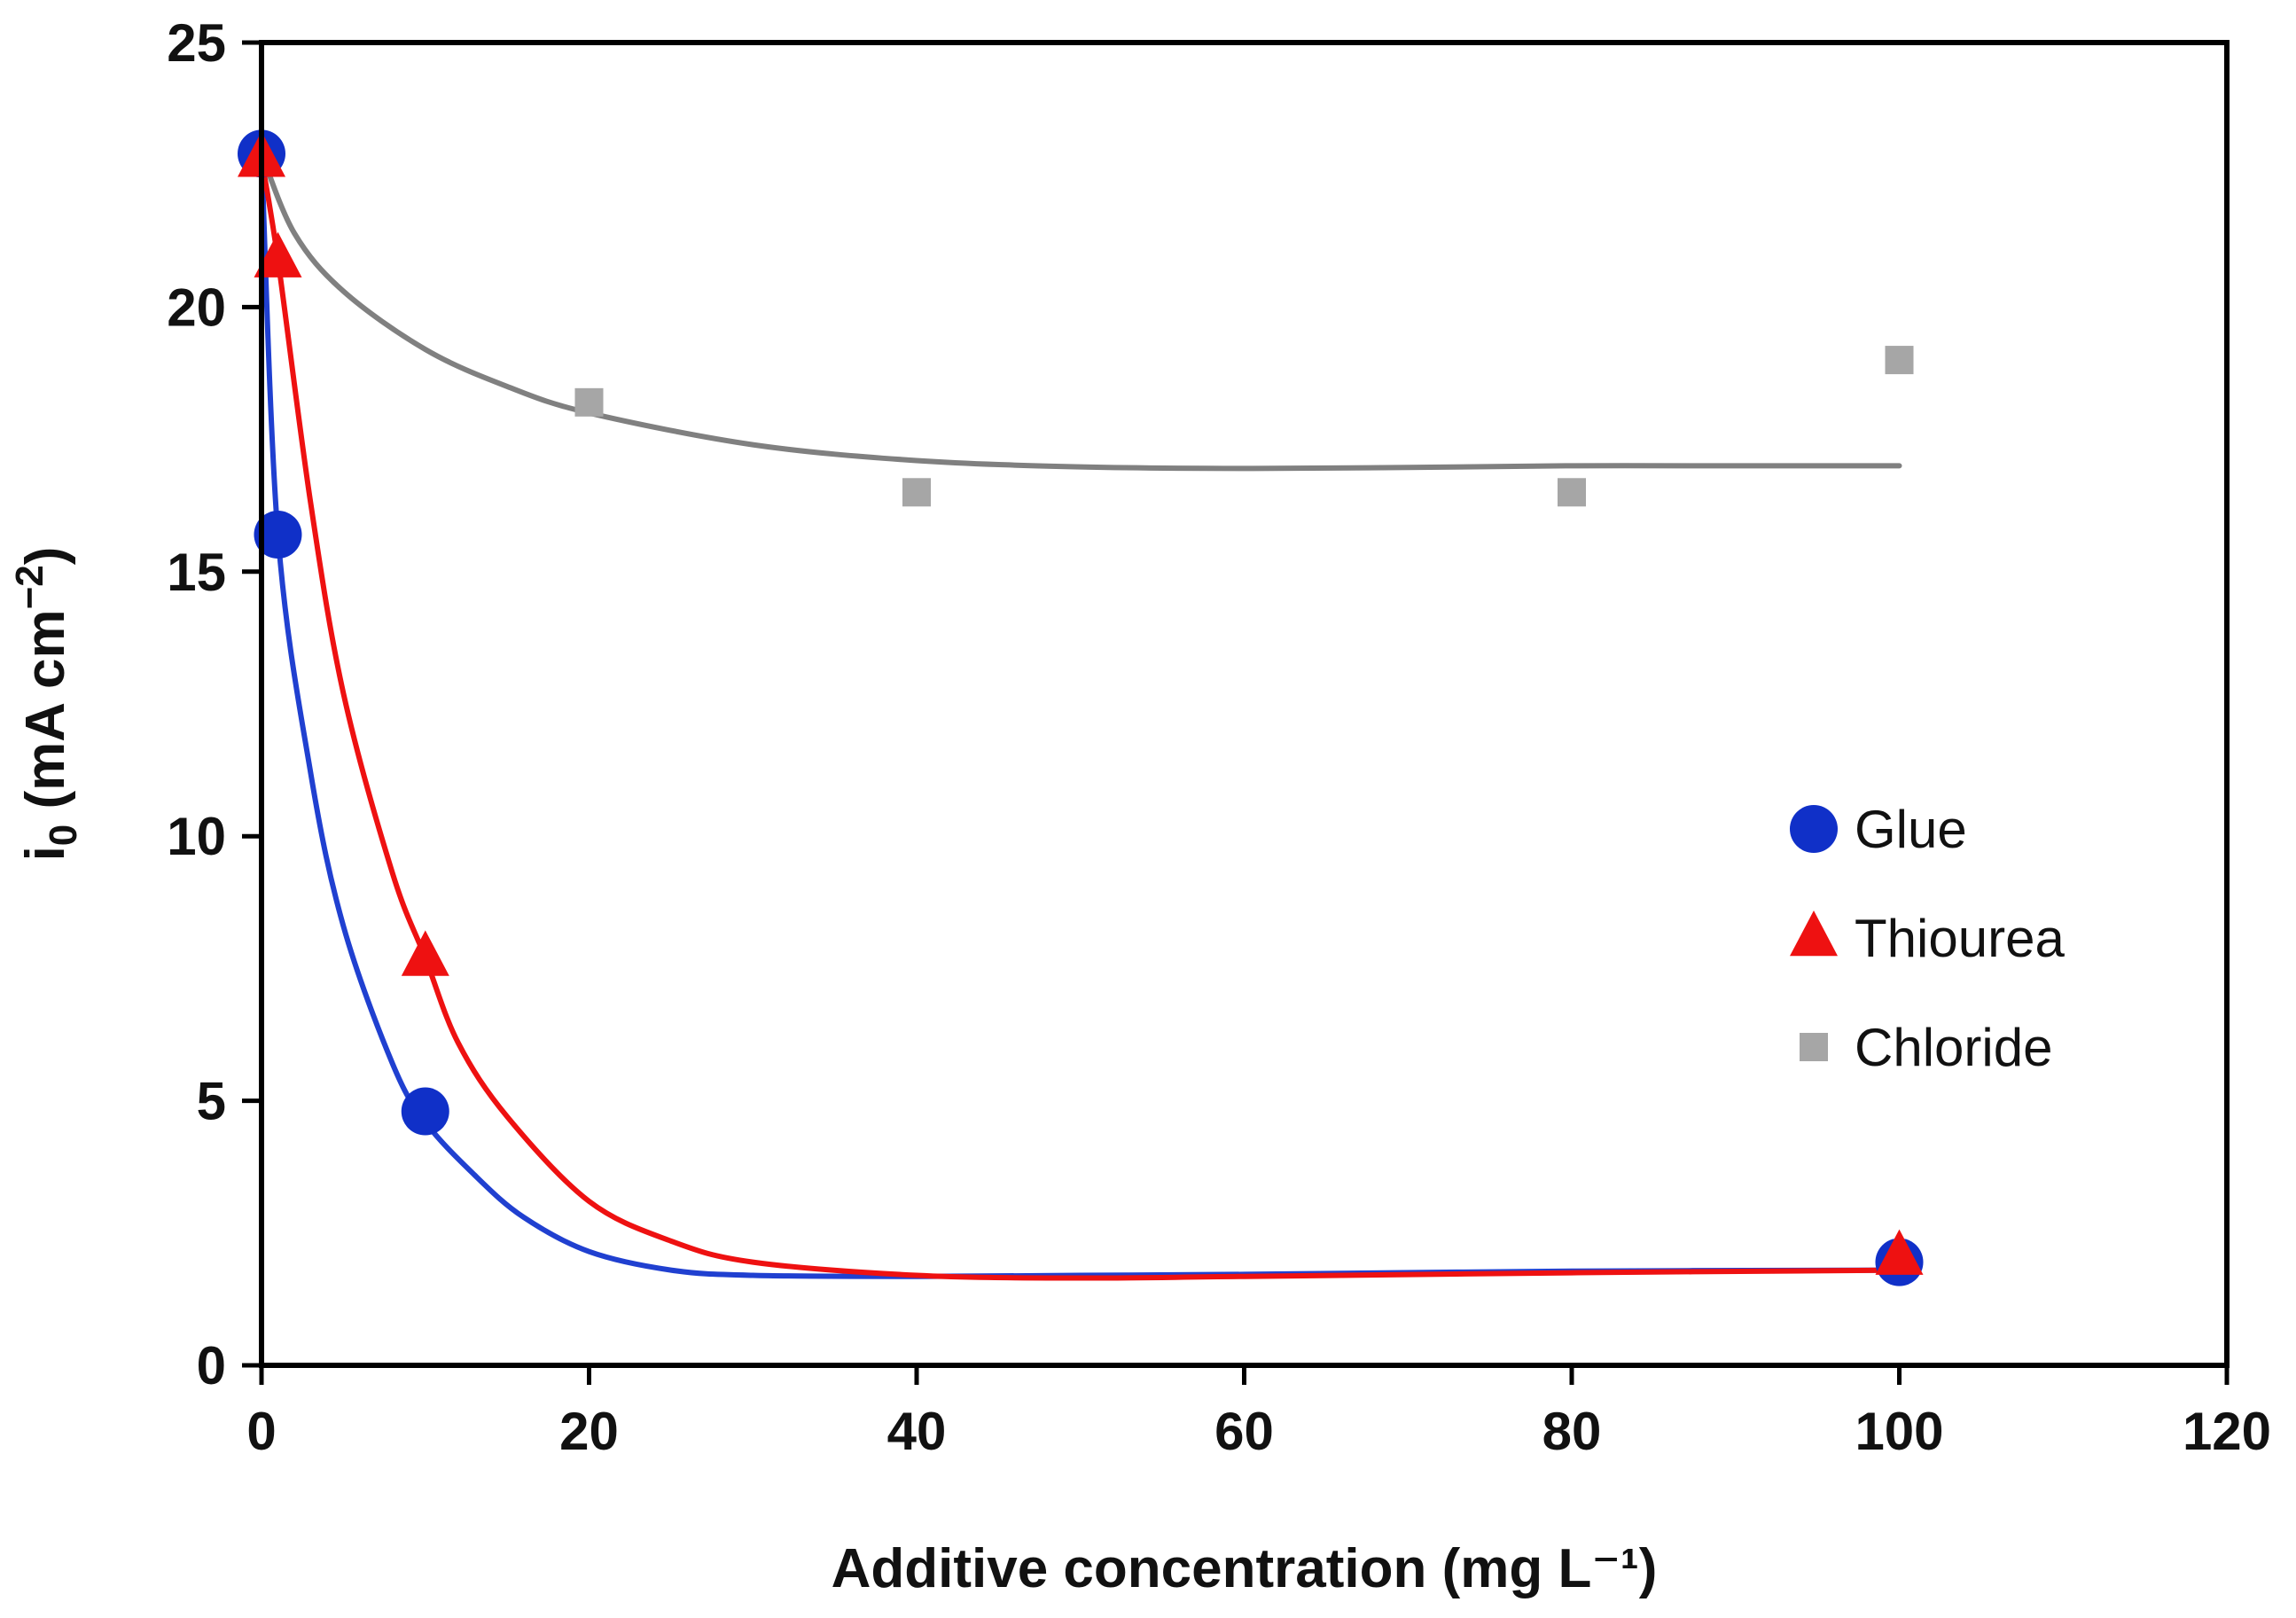  Describe the element at coordinates (1911, 829) in the screenshot. I see `legend-glue-label: Glue` at that location.